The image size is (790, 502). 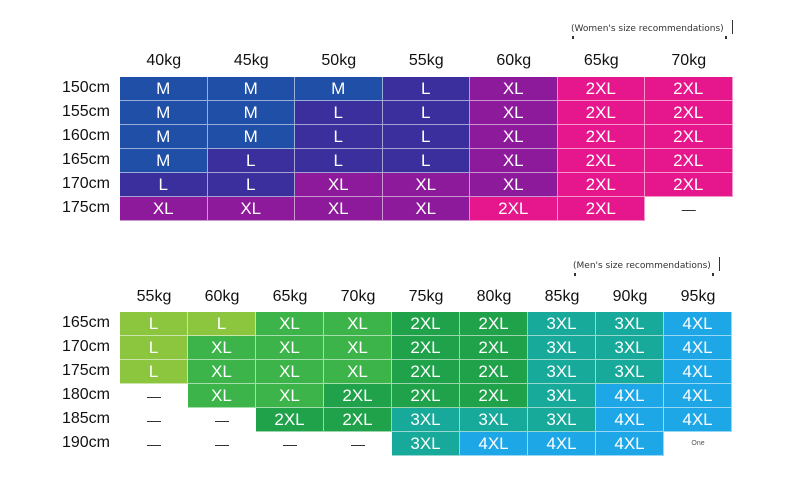 I want to click on men-caption-text: (Men's size recommendations), so click(x=642, y=266).